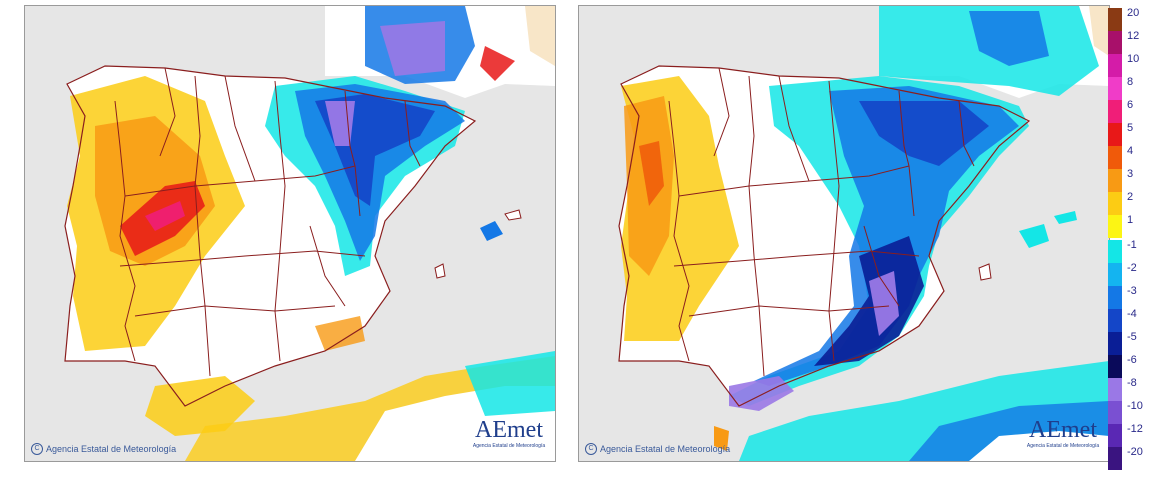 This screenshot has height=477, width=1154. Describe the element at coordinates (1063, 446) in the screenshot. I see `right-map-logo-subtitle: Agencia Estatal de Meteorología` at that location.